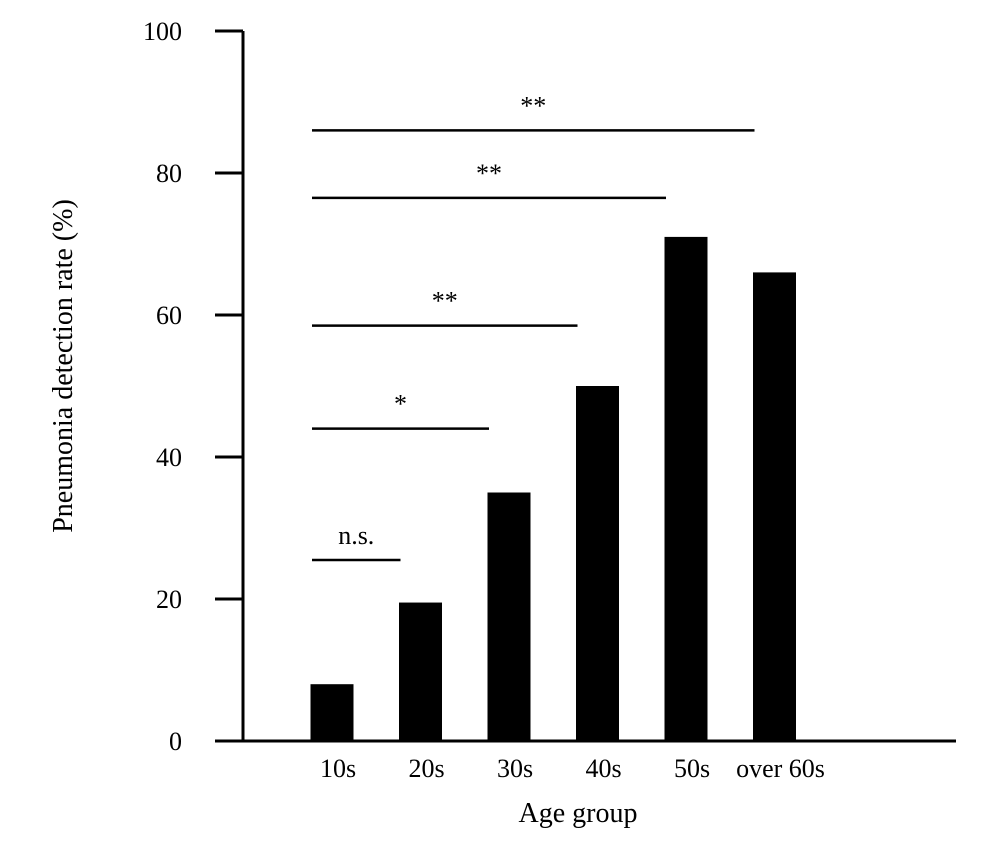  What do you see at coordinates (175, 741) in the screenshot?
I see `y-tick-label: 0` at bounding box center [175, 741].